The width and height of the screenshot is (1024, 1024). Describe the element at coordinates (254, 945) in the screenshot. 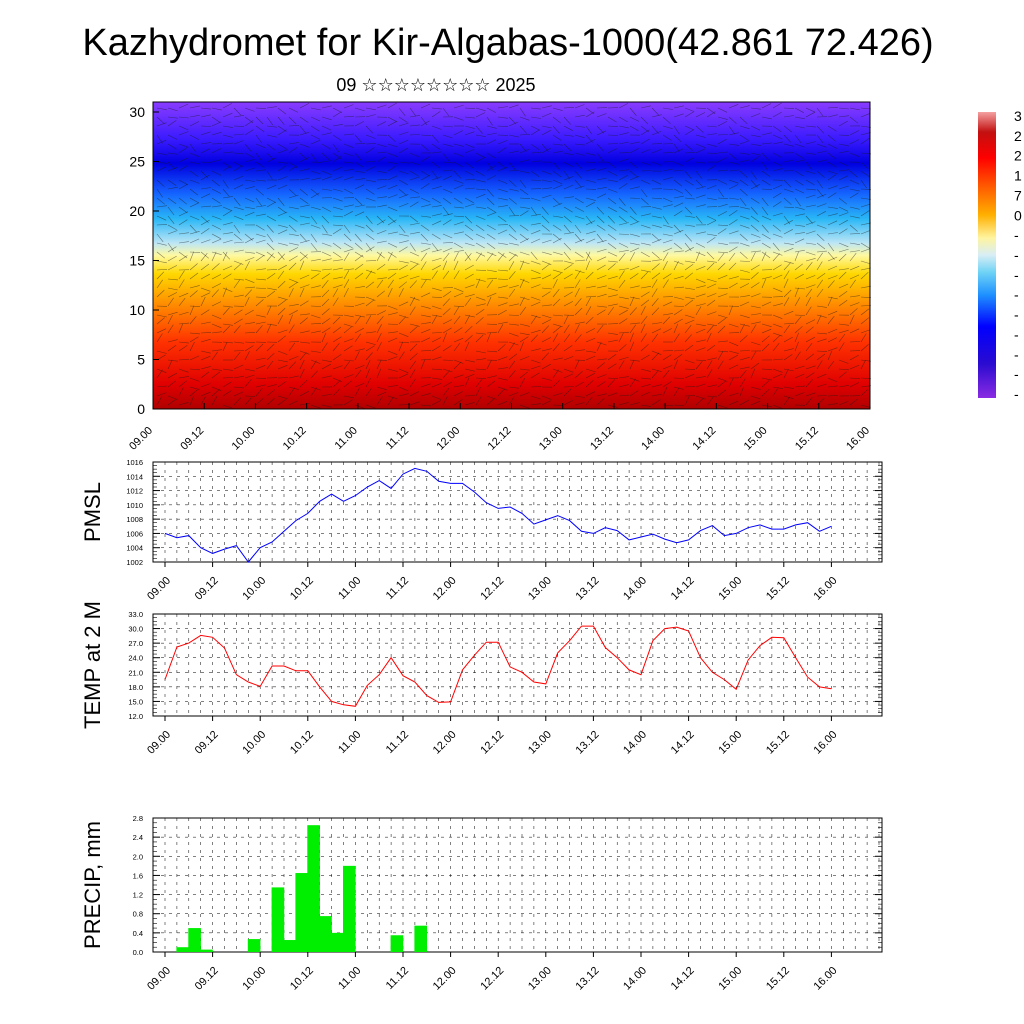

I see `precip-bar` at that location.